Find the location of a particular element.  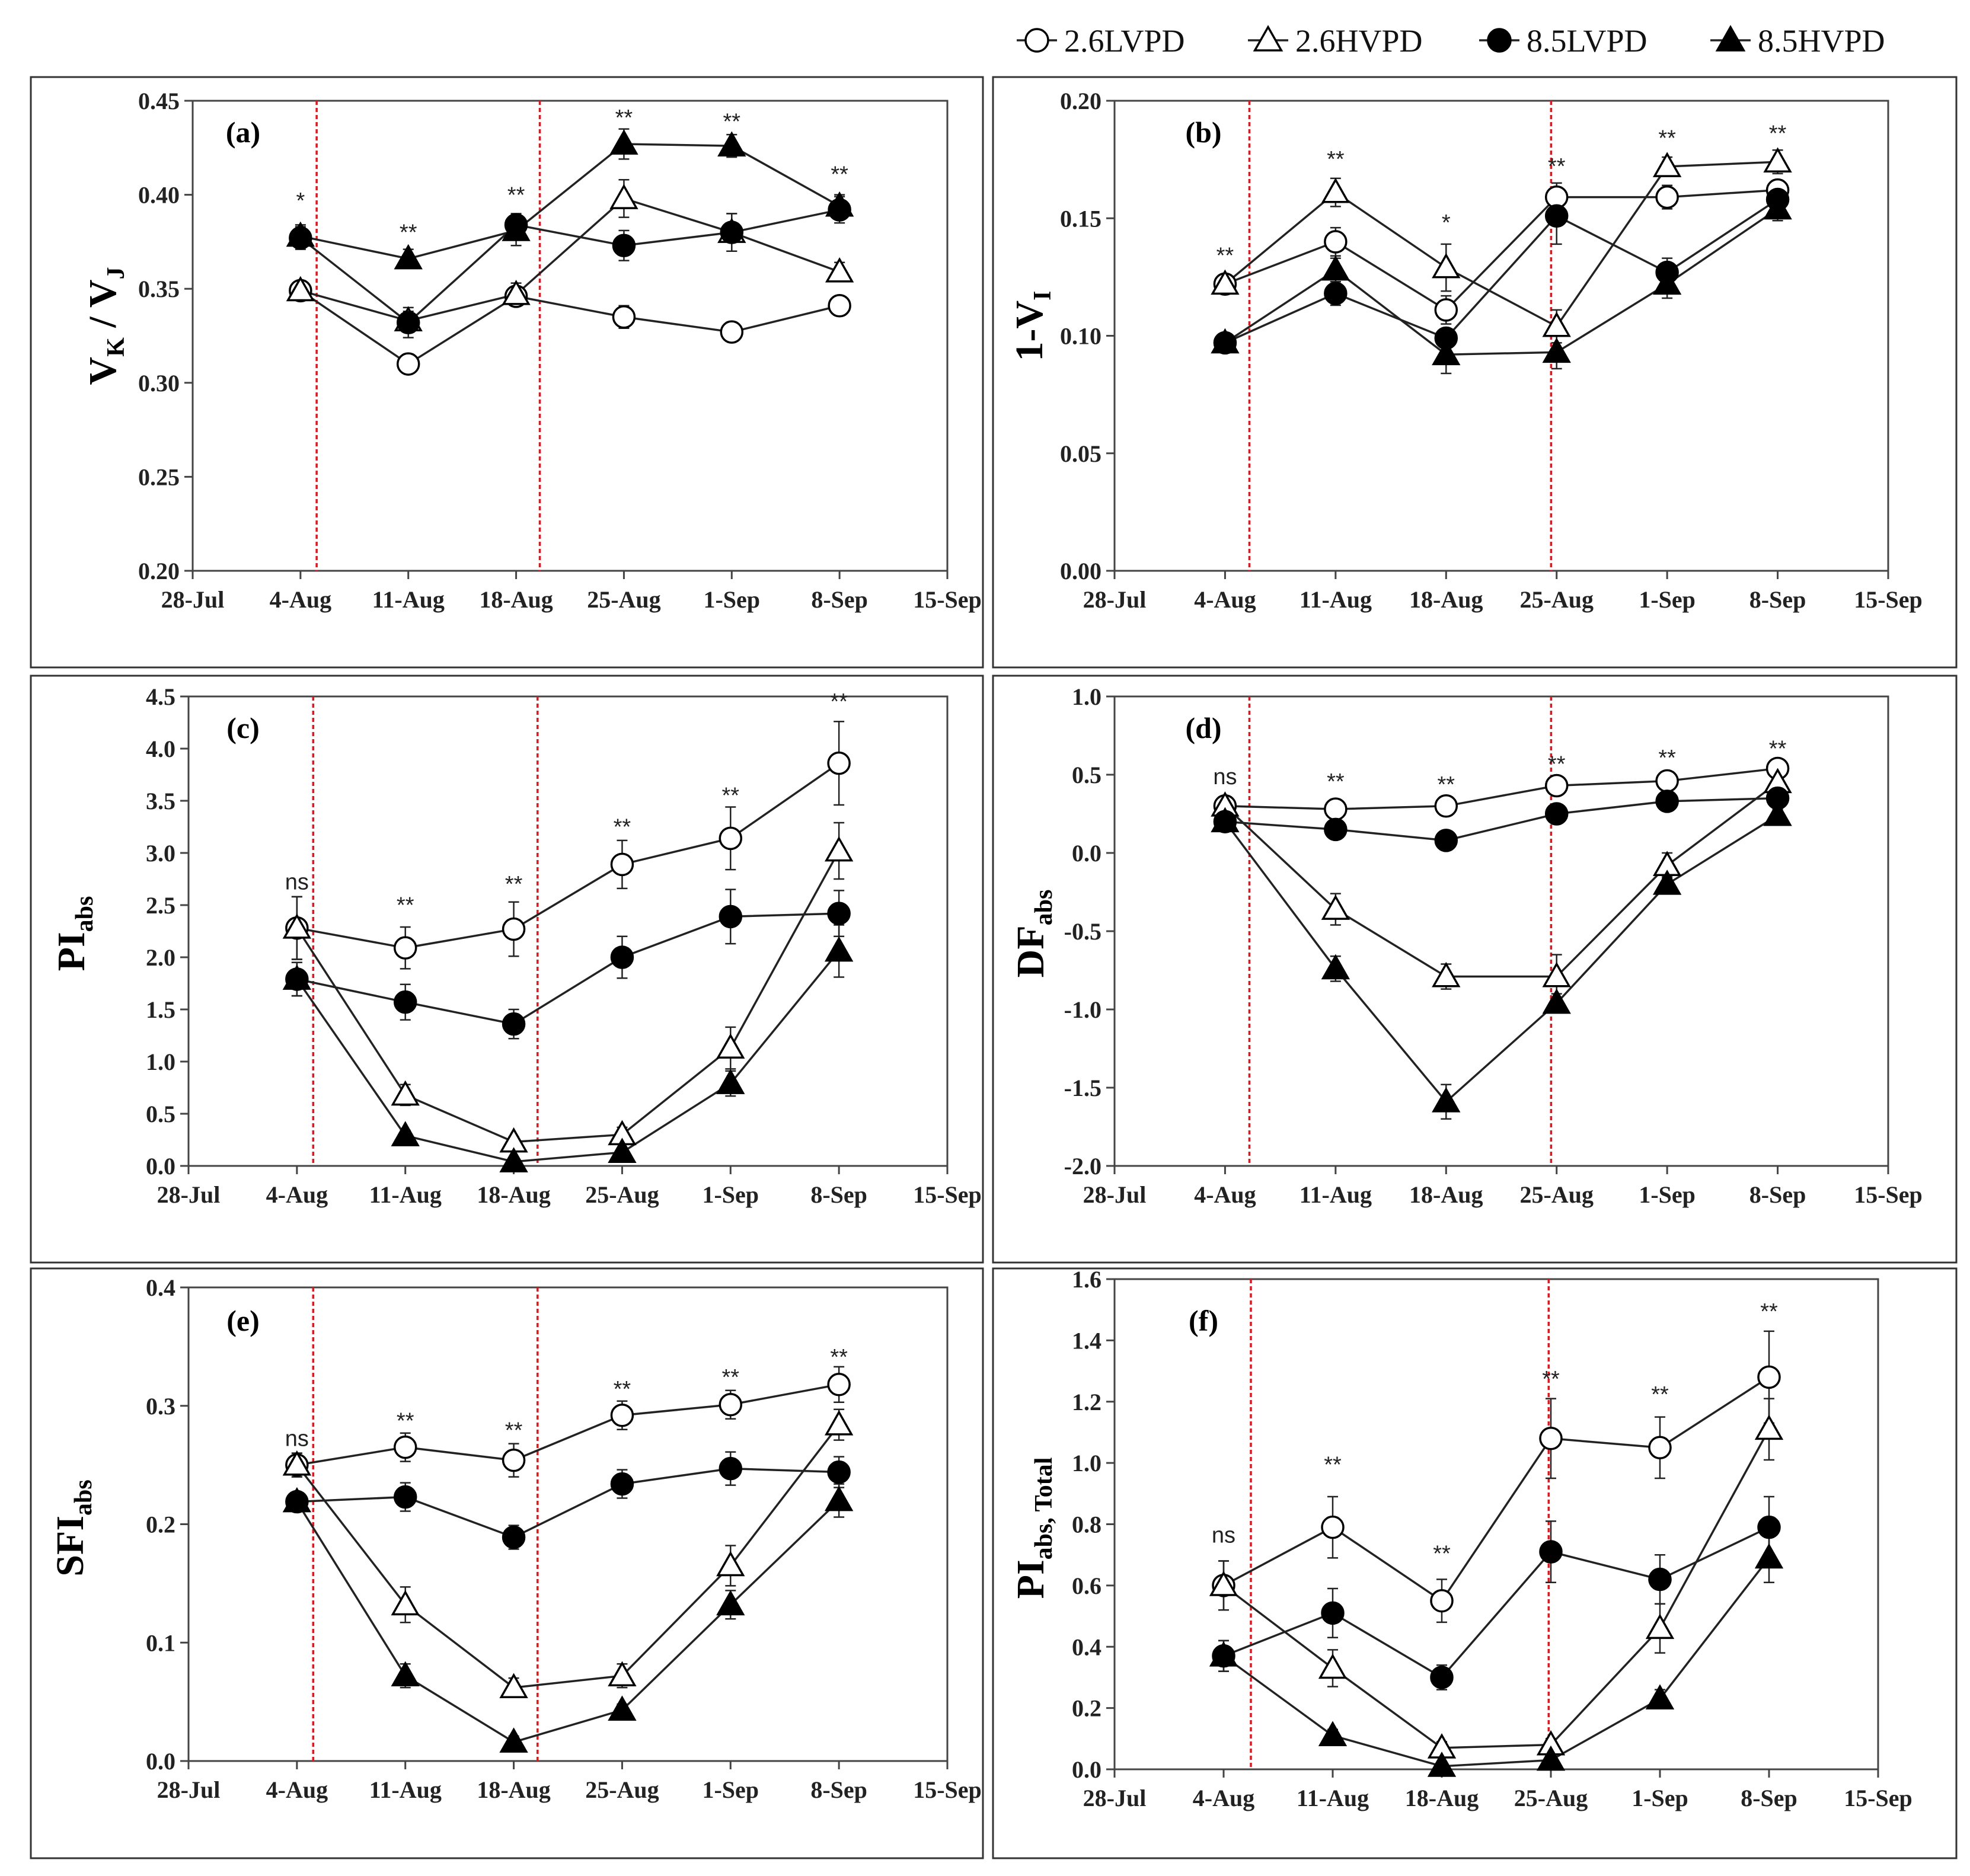

panel-label: (b) is located at coordinates (1203, 132).